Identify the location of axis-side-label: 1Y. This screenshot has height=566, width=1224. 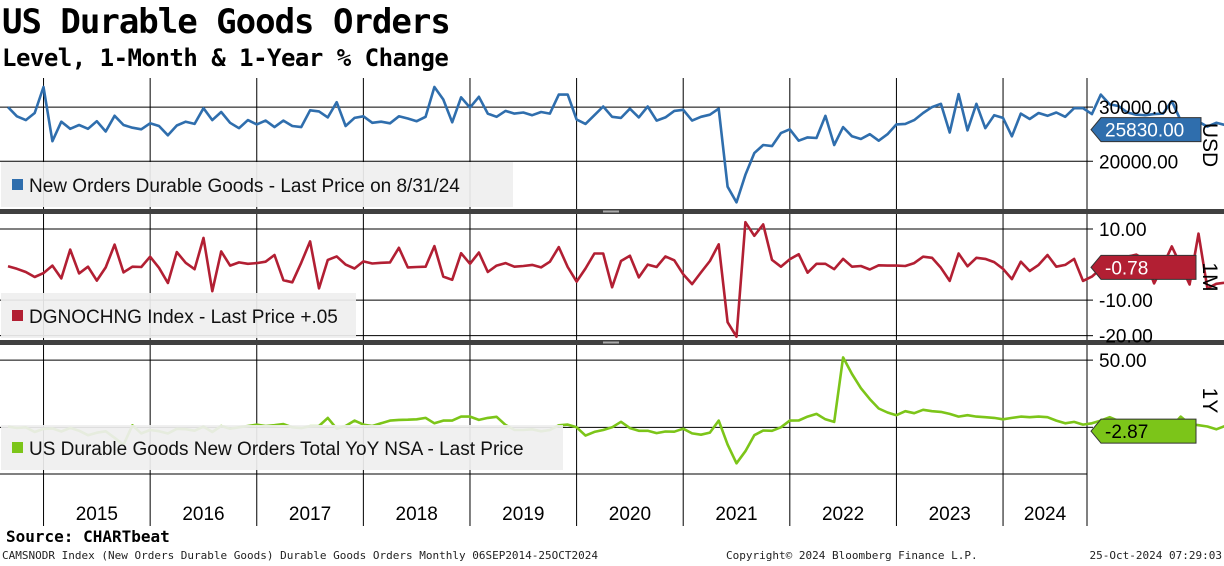
(1209, 401).